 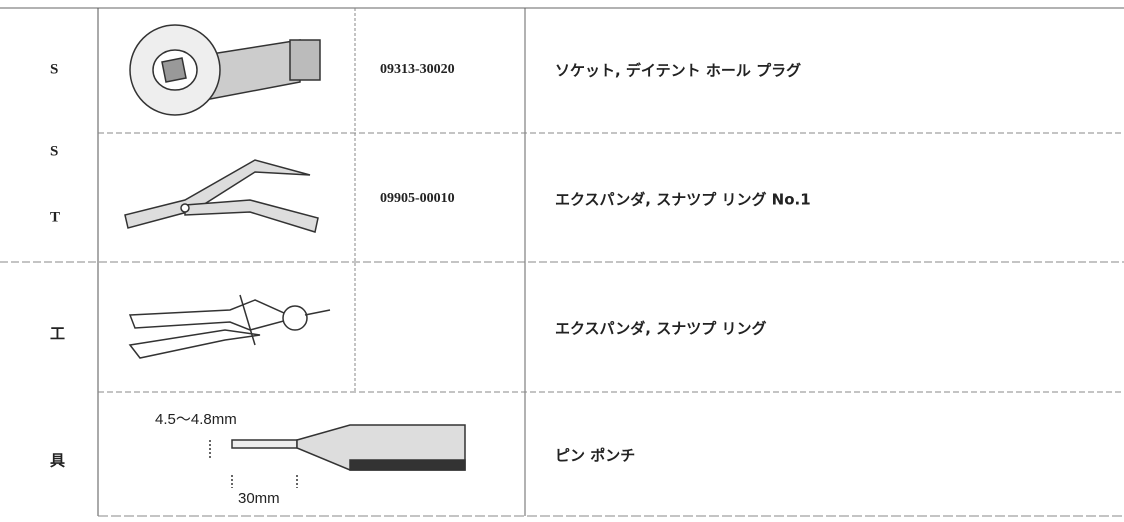 I want to click on dimension-label: 30mm, so click(x=259, y=498).